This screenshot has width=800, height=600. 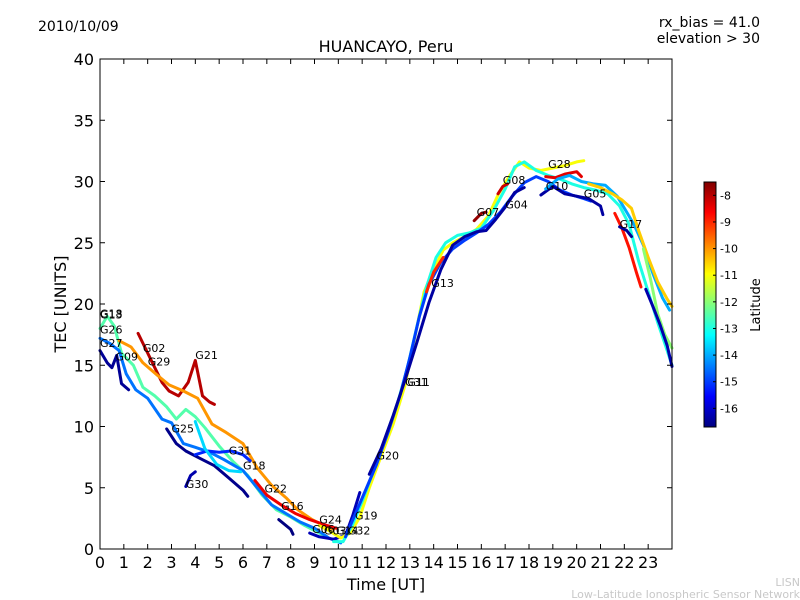 What do you see at coordinates (84, 304) in the screenshot?
I see `y-tick-label: 20` at bounding box center [84, 304].